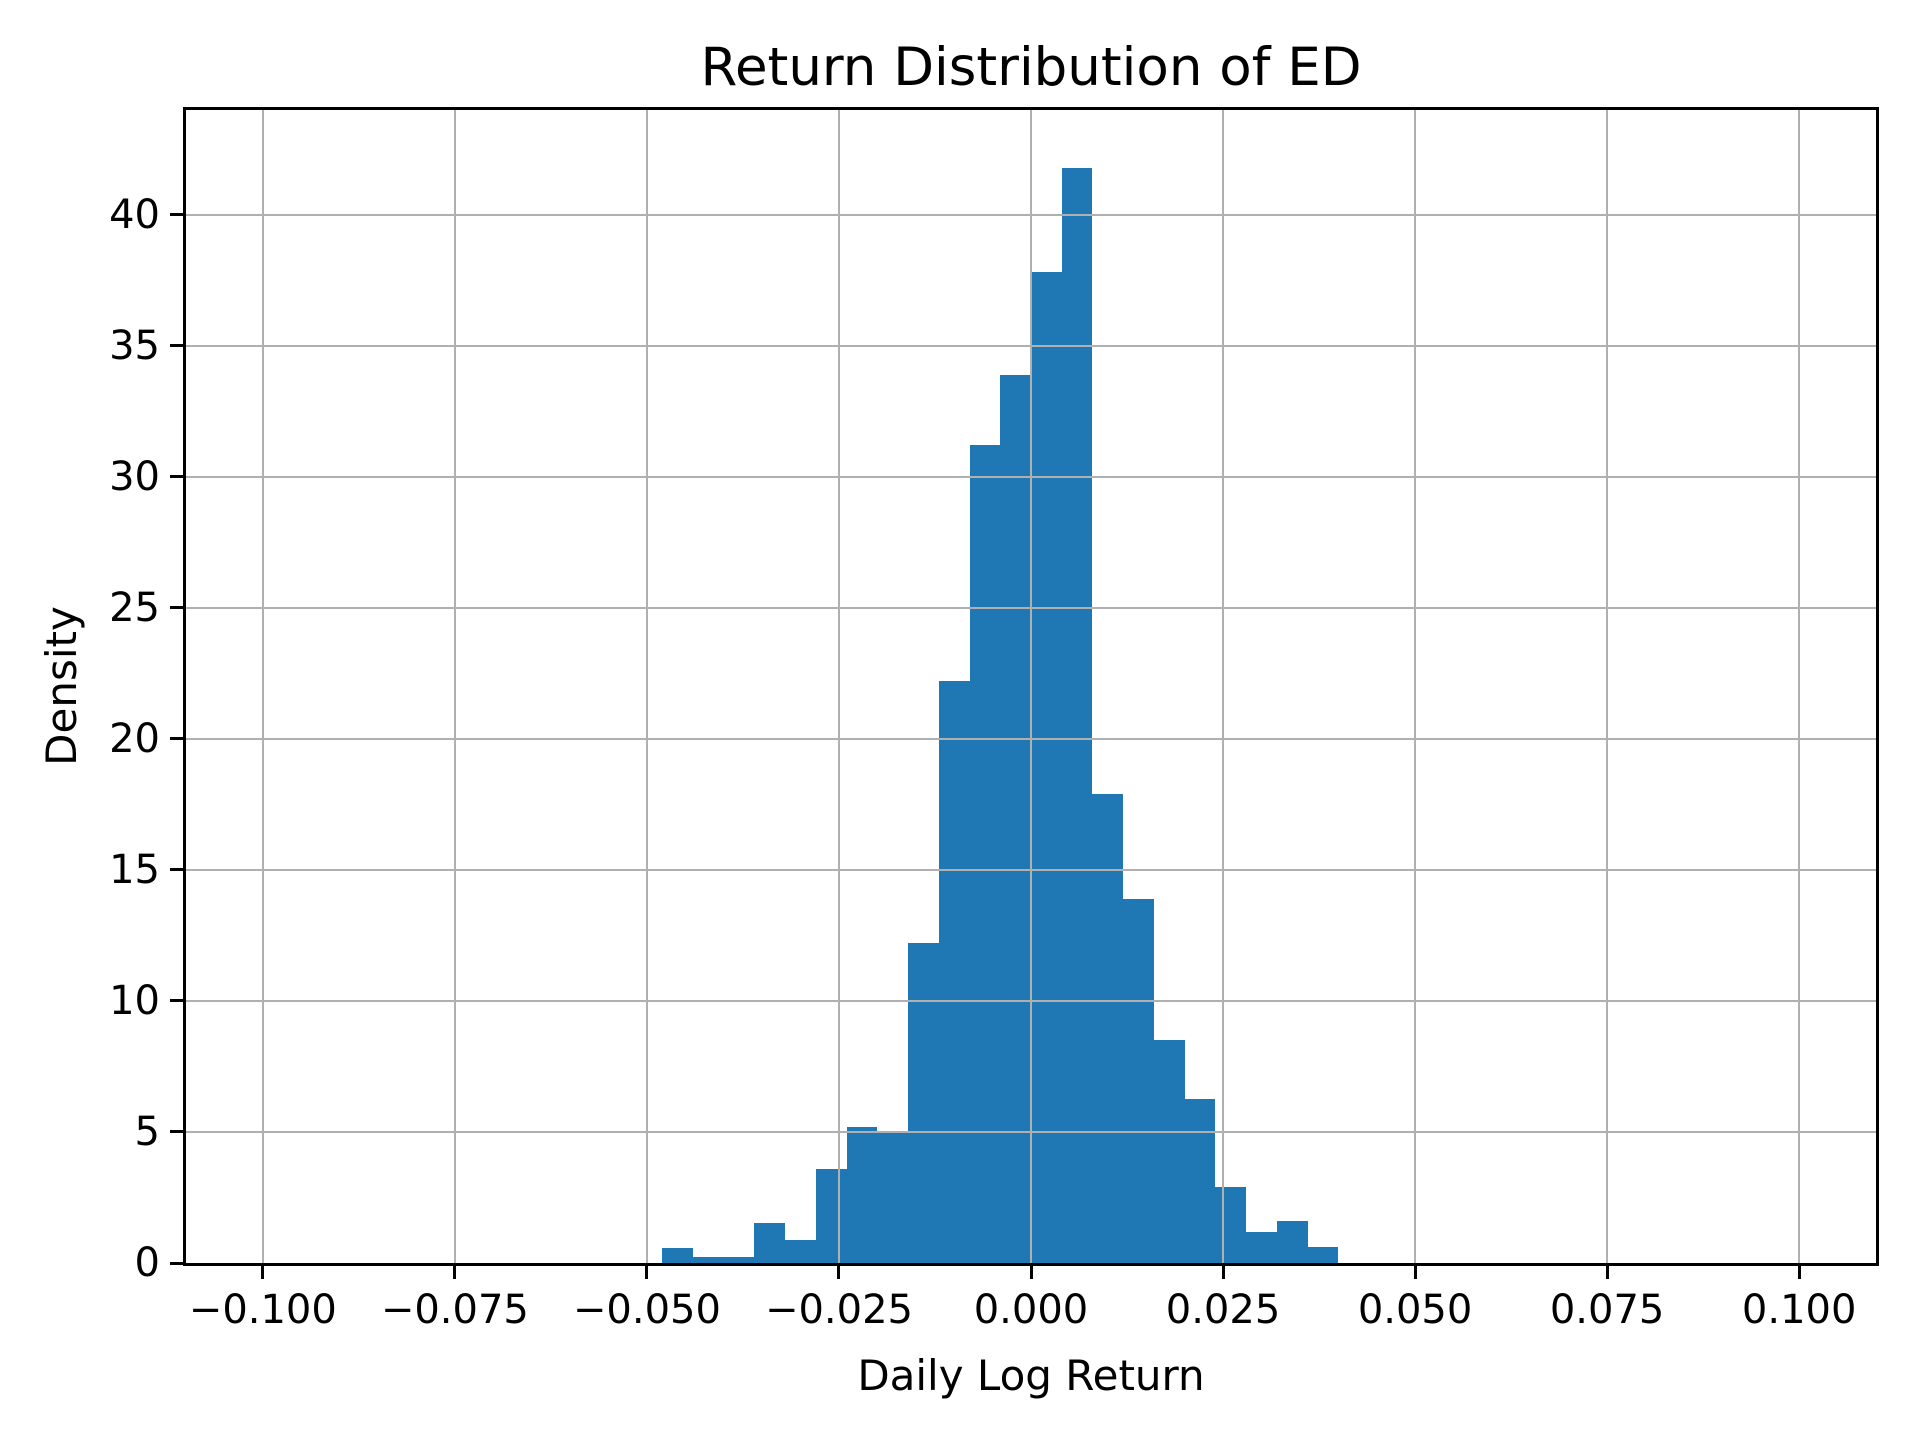 The image size is (1920, 1440). What do you see at coordinates (1799, 1310) in the screenshot?
I see `x-tick-label: 0.100` at bounding box center [1799, 1310].